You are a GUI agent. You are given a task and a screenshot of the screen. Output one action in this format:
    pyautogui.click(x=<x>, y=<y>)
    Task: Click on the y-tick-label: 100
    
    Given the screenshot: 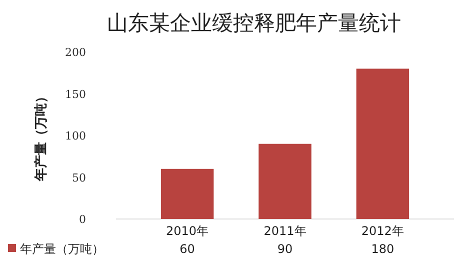 What is the action you would take?
    pyautogui.click(x=75, y=136)
    